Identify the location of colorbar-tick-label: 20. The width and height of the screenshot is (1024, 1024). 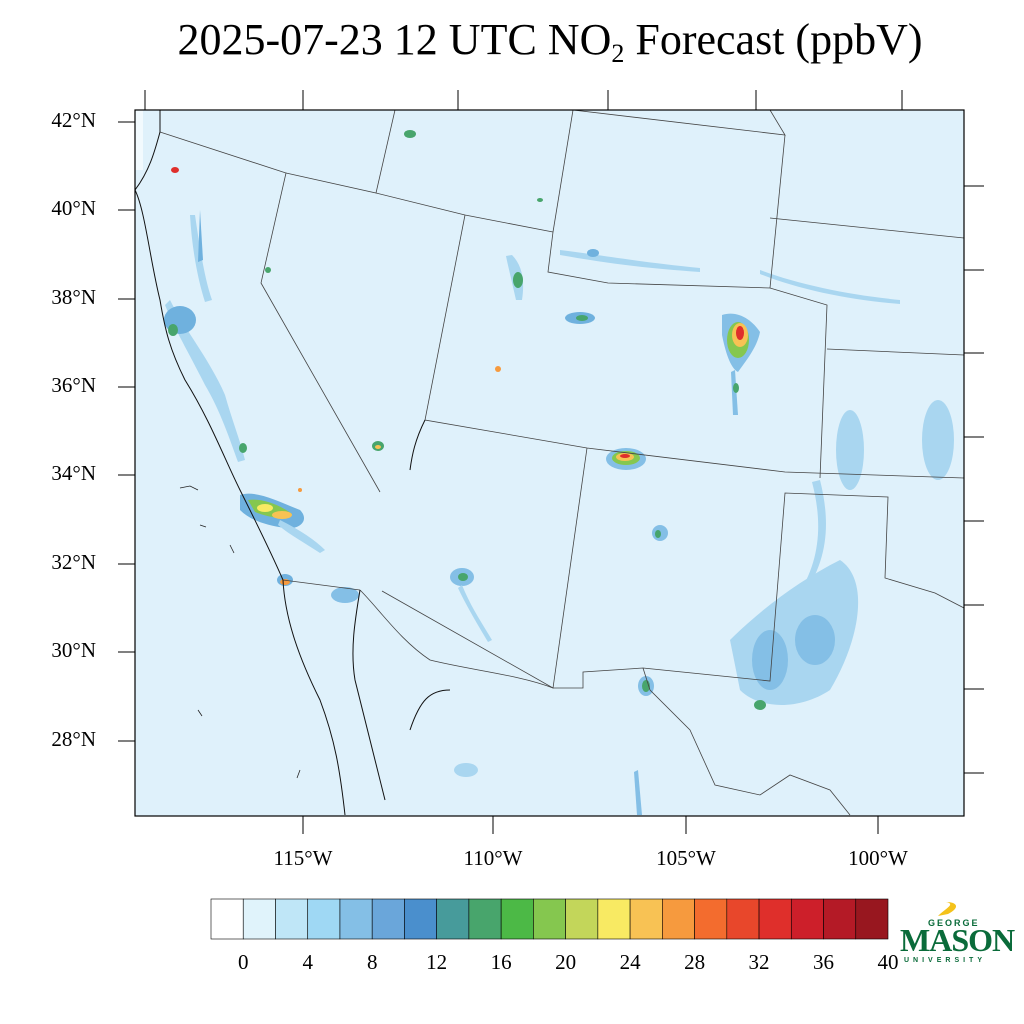
(566, 962).